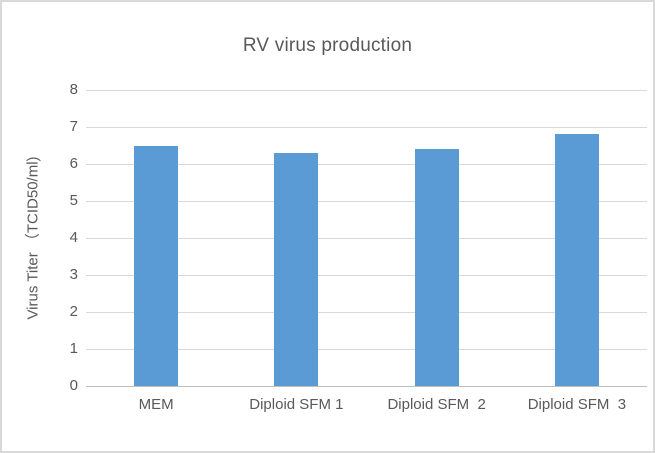 This screenshot has width=655, height=453. Describe the element at coordinates (73, 163) in the screenshot. I see `y-tick-label: 6` at that location.